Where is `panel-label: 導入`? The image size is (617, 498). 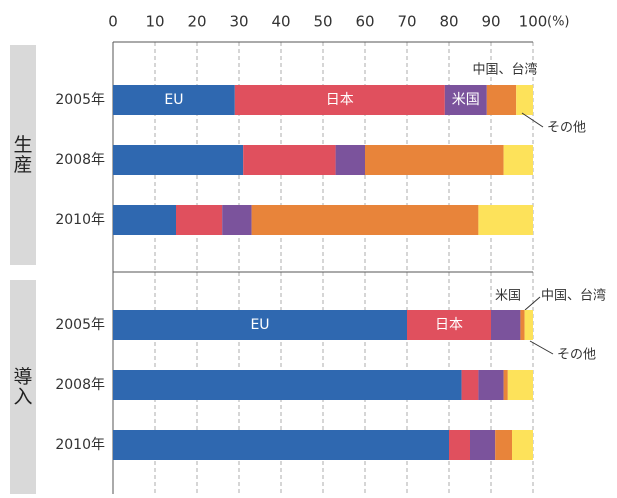
panel-label: 導入 is located at coordinates (22, 387).